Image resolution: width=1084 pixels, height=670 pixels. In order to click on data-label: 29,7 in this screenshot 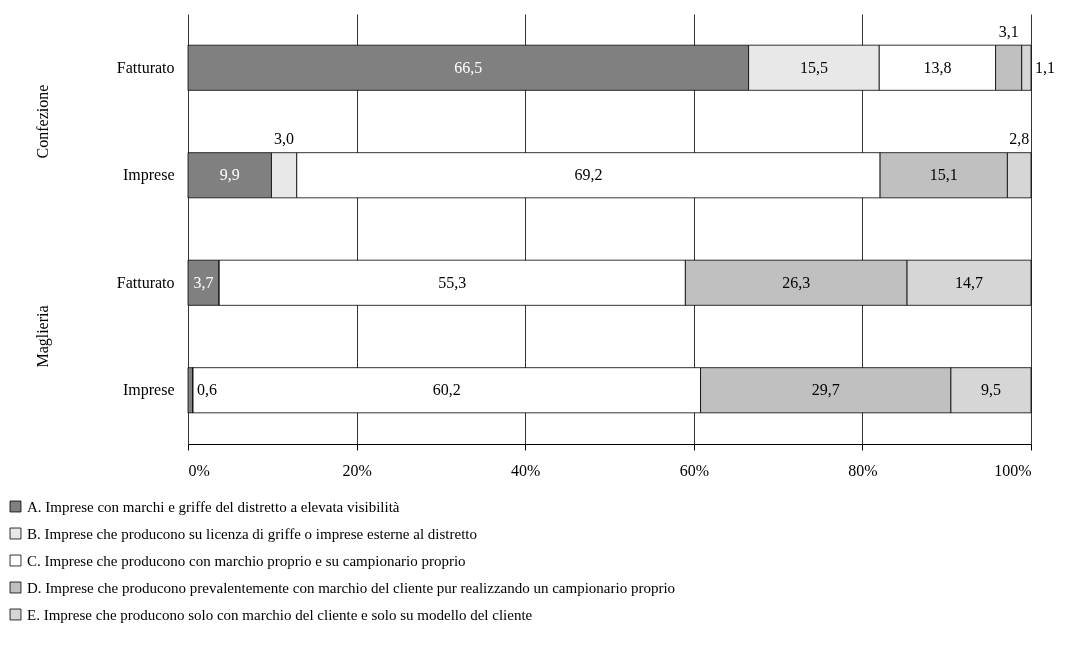, I will do `click(825, 390)`.